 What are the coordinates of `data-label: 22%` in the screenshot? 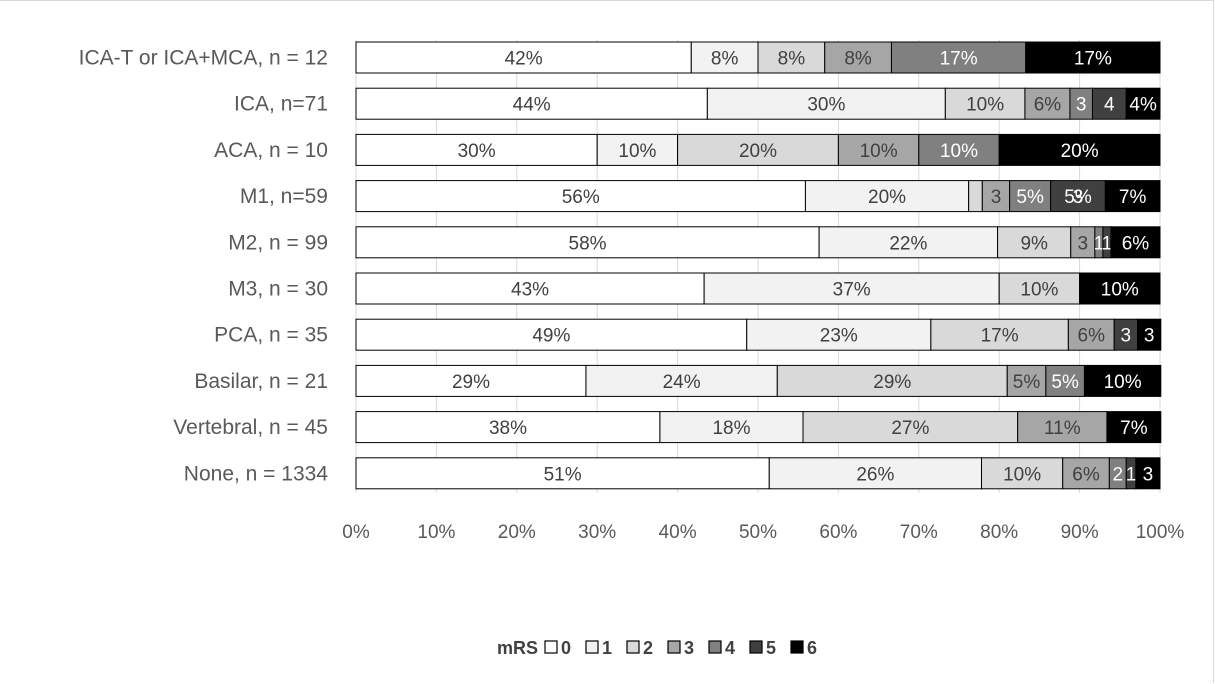 It's located at (908, 243).